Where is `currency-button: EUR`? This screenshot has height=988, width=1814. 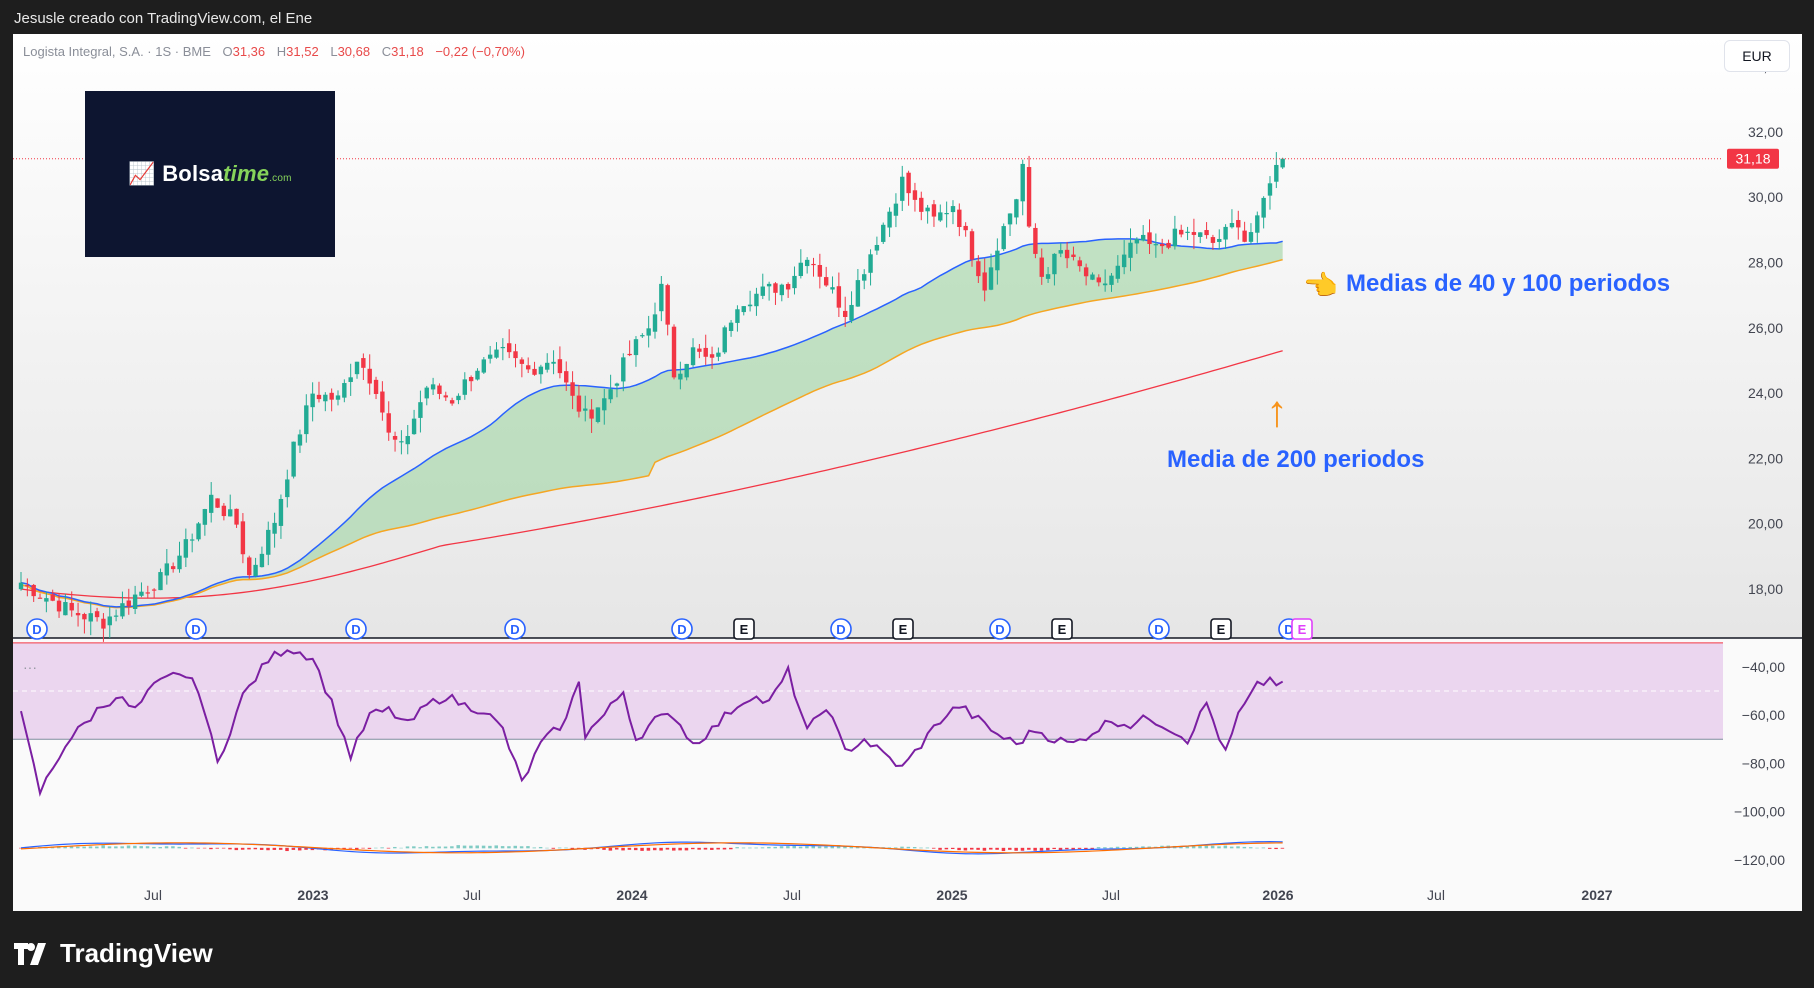
currency-button: EUR is located at coordinates (1757, 56).